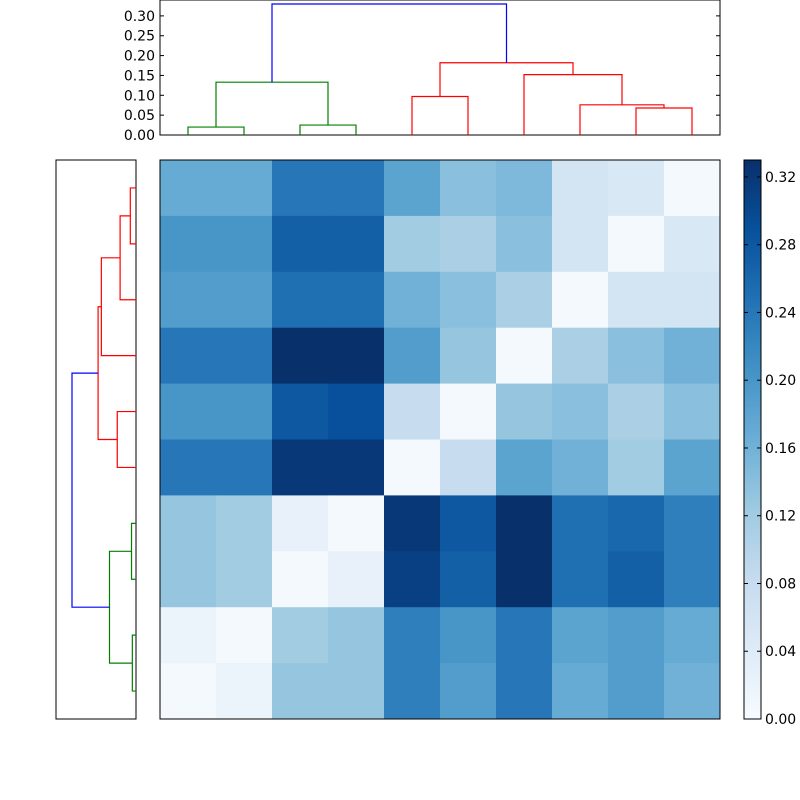 The image size is (800, 800). I want to click on top-dendrogram: 0.00 0.05 0.10 0.15 0.20 0.25 0.30, so click(422, 72).